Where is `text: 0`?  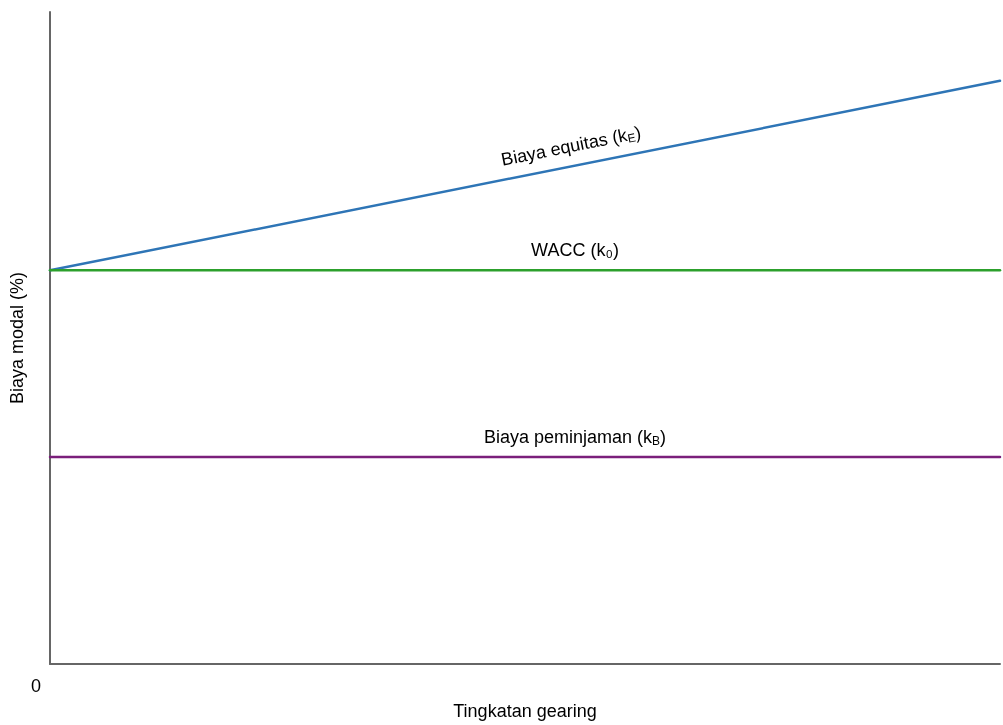
text: 0 is located at coordinates (36, 686).